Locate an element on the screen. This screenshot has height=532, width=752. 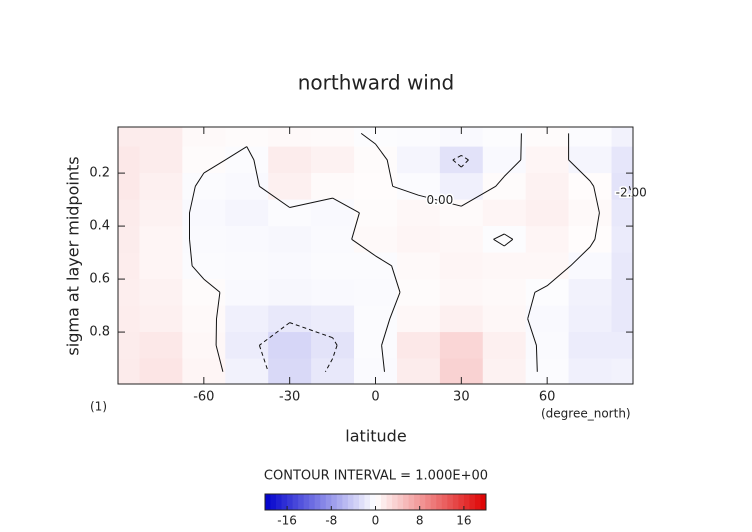
y-tick-label: 0.6 is located at coordinates (99, 279).